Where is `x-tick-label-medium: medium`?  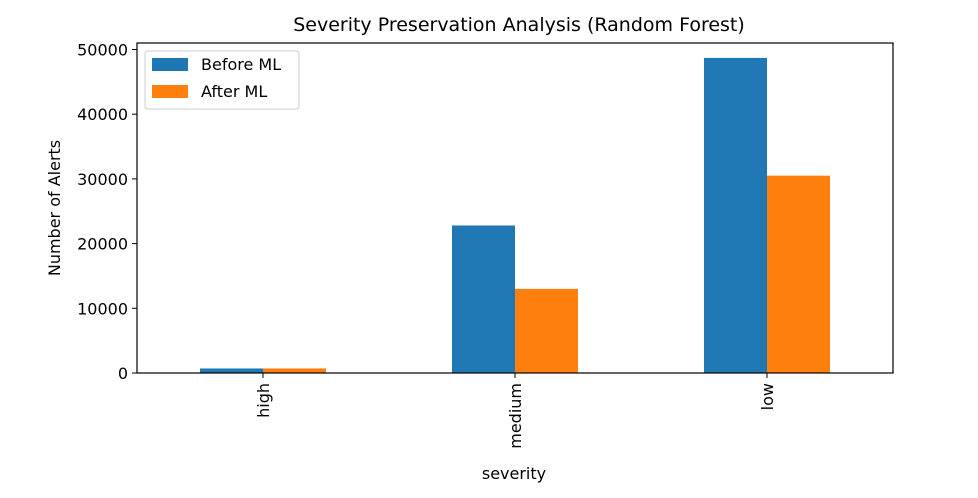 x-tick-label-medium: medium is located at coordinates (515, 416).